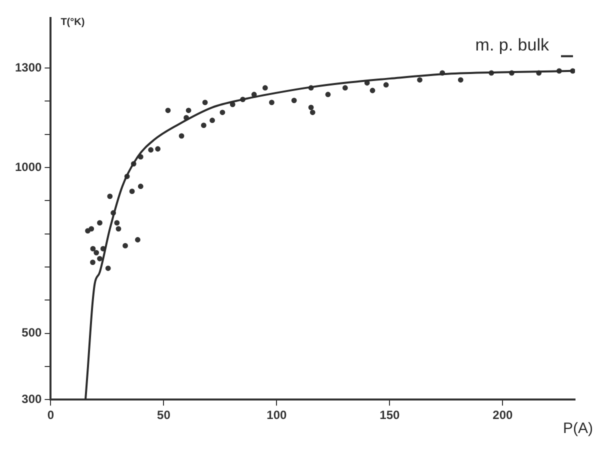 This screenshot has height=454, width=613. I want to click on annotation: m. p. bulk, so click(512, 44).